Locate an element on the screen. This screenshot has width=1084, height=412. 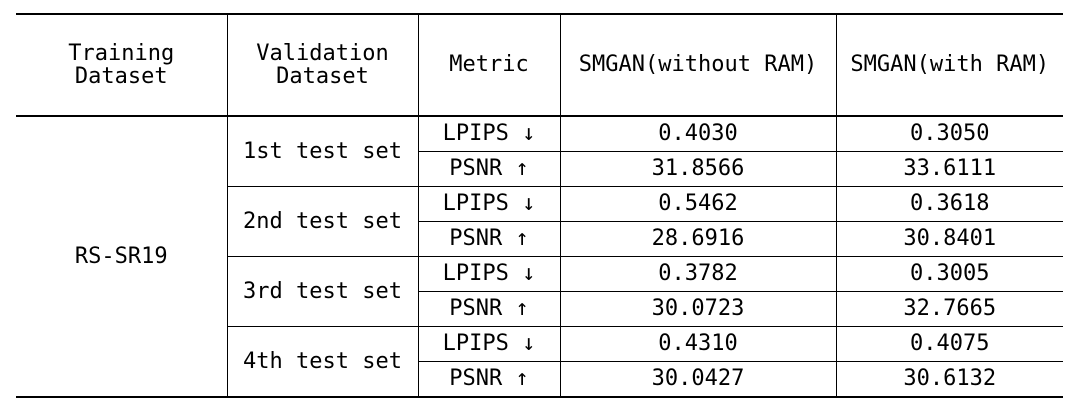
value-with-ram: 32.7665 is located at coordinates (949, 309).